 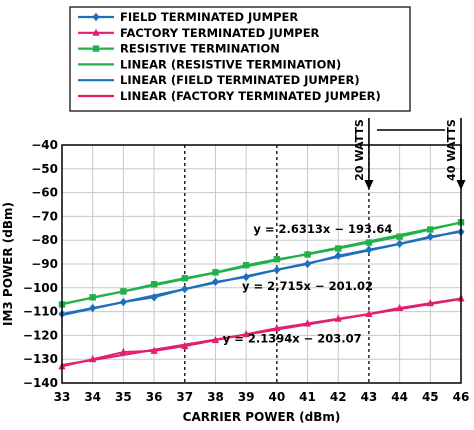 I want to click on x-axis-title: CARRIER POWER (dBm), so click(x=262, y=417).